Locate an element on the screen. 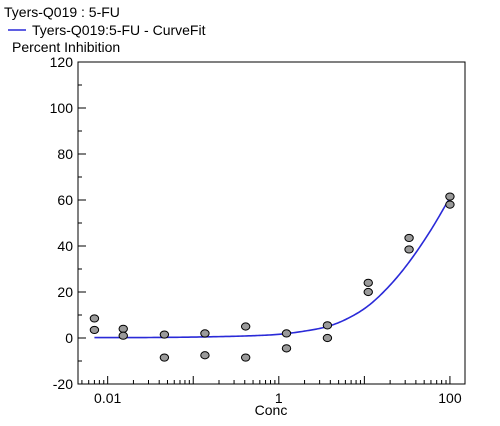  y-tick-label: 100 is located at coordinates (62, 108).